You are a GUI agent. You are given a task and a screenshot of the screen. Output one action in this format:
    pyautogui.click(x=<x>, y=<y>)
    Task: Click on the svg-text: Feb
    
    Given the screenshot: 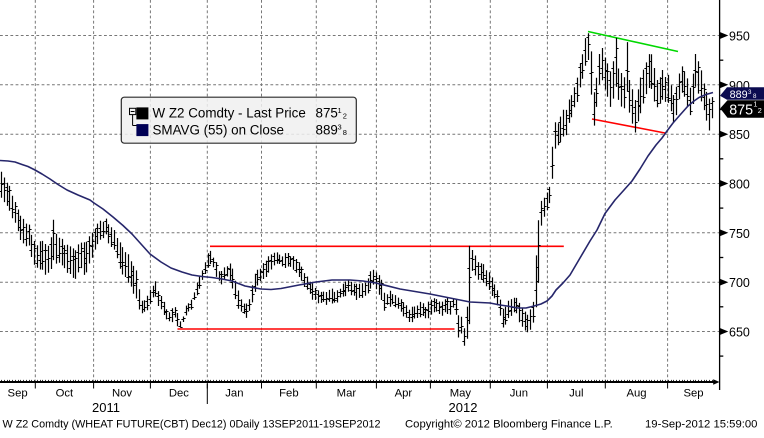 What is the action you would take?
    pyautogui.click(x=288, y=394)
    